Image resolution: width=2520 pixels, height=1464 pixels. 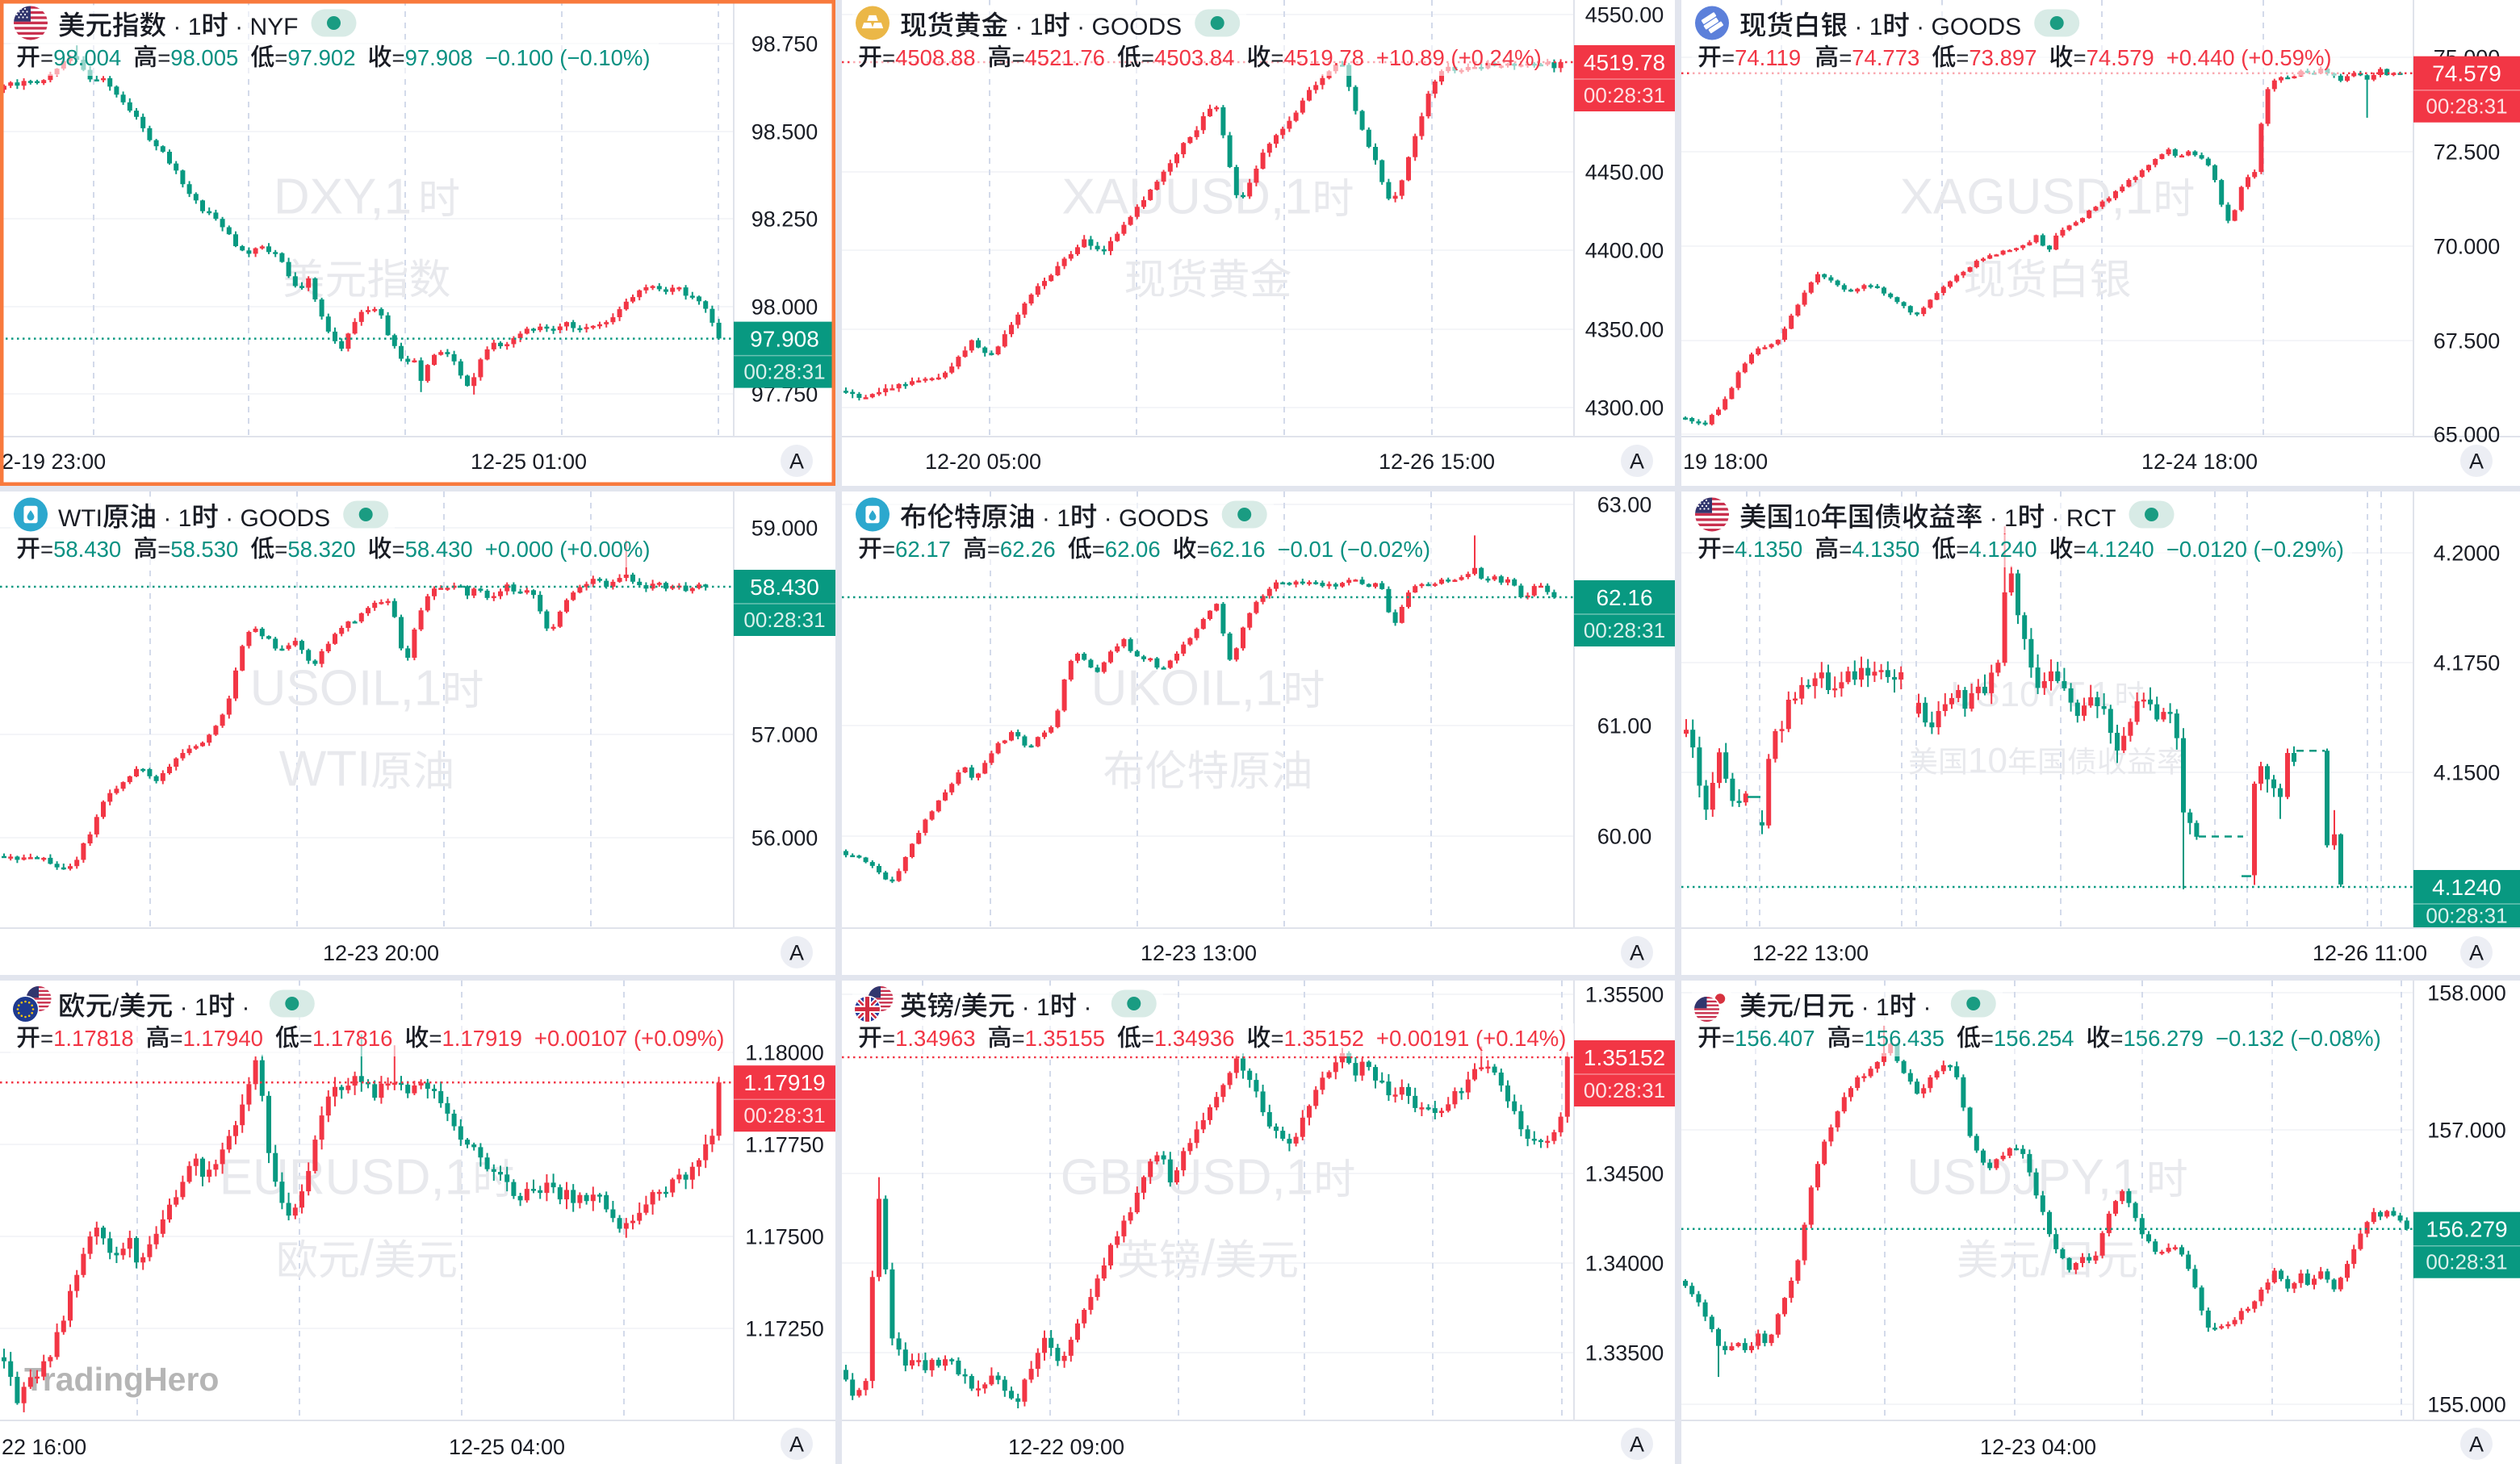 What do you see at coordinates (1775, 1038) in the screenshot?
I see `svg-text: 156.407` at bounding box center [1775, 1038].